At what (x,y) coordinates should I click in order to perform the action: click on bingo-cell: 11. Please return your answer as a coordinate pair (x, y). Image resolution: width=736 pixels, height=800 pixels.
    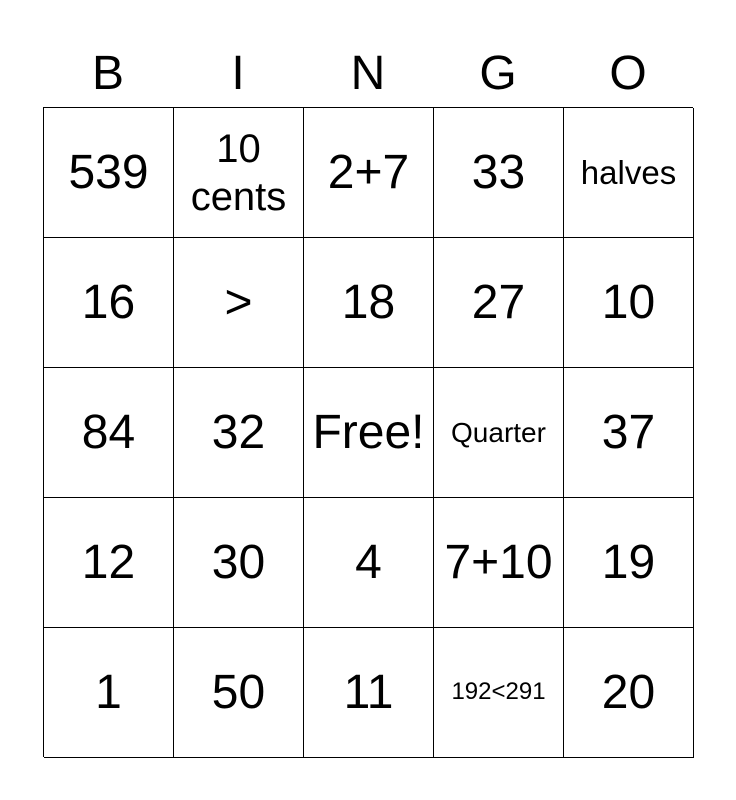
    Looking at the image, I should click on (369, 693).